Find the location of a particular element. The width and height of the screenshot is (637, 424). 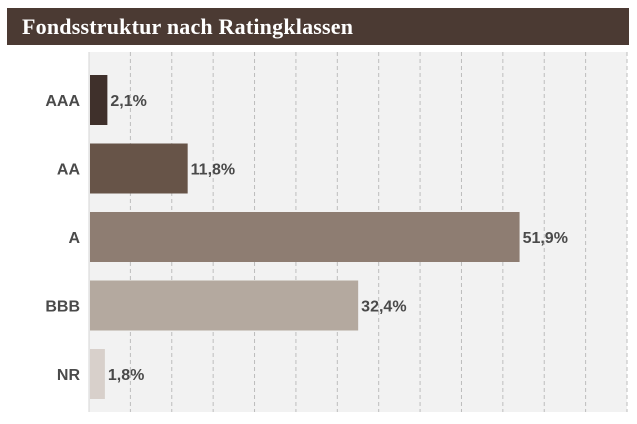

bar-a is located at coordinates (305, 237).